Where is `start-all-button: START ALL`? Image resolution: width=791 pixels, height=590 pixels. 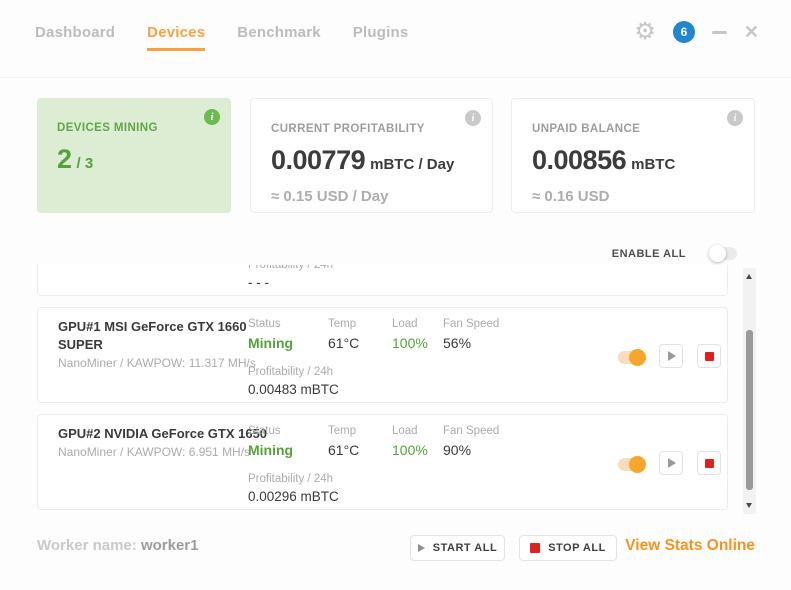 start-all-button: START ALL is located at coordinates (457, 548).